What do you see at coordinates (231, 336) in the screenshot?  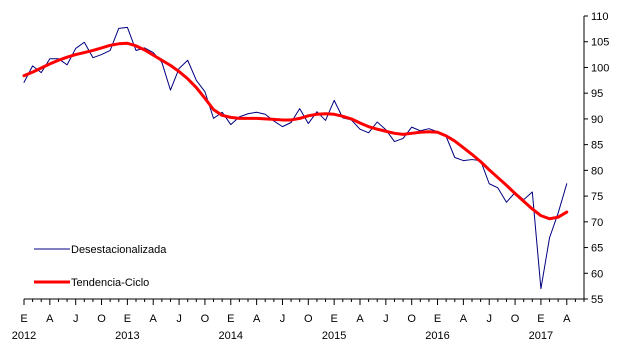 I see `year-label: 2014` at bounding box center [231, 336].